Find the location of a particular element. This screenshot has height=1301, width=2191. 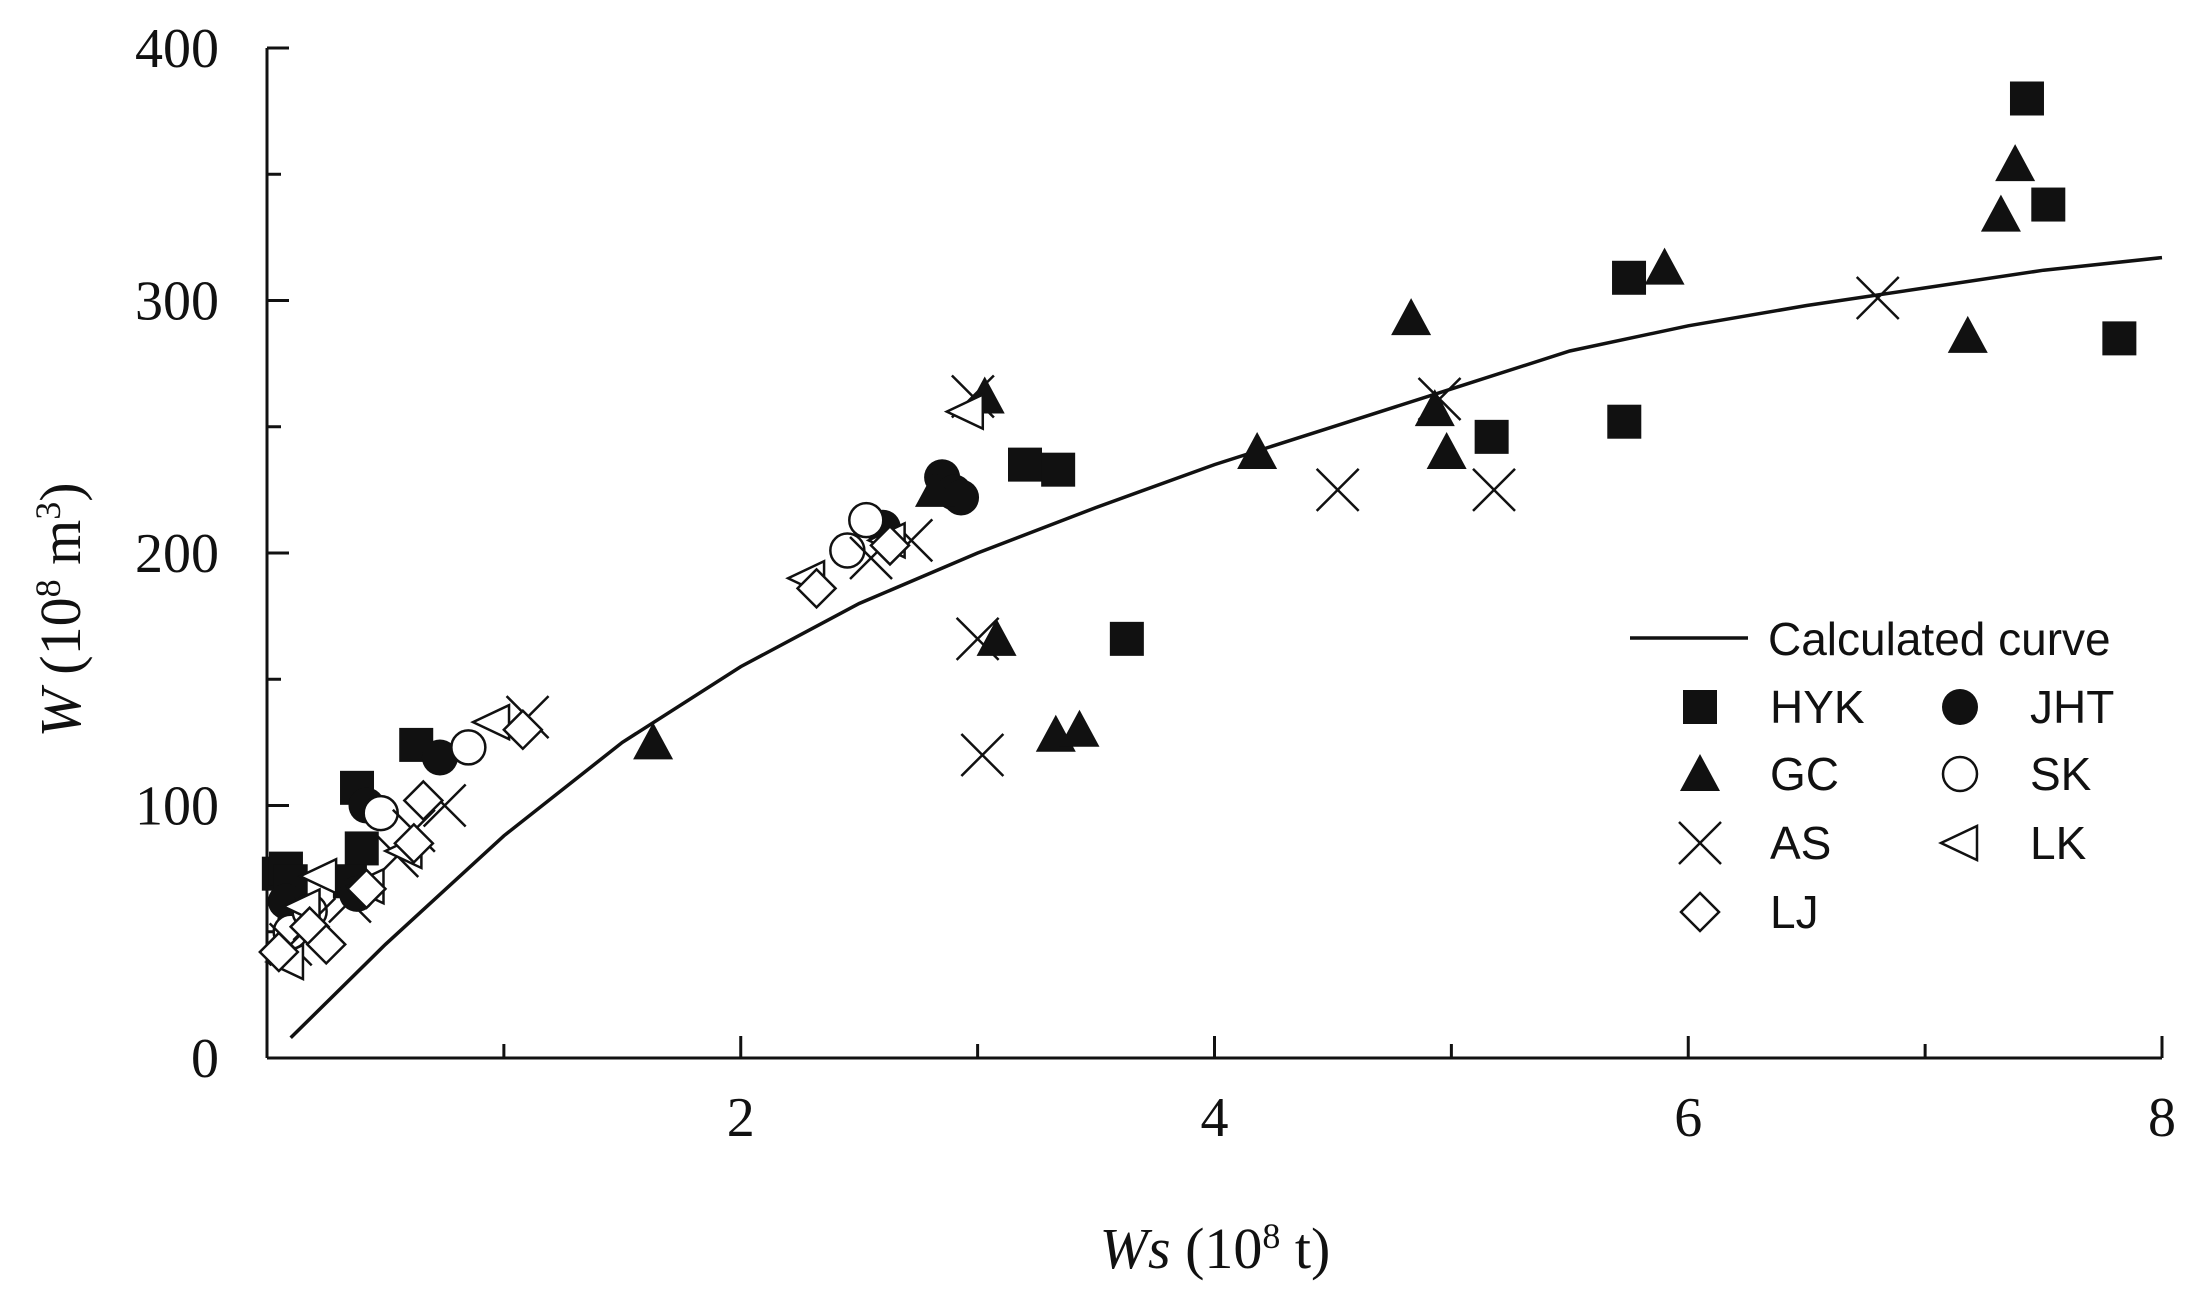

series-lj is located at coordinates (584, 748).